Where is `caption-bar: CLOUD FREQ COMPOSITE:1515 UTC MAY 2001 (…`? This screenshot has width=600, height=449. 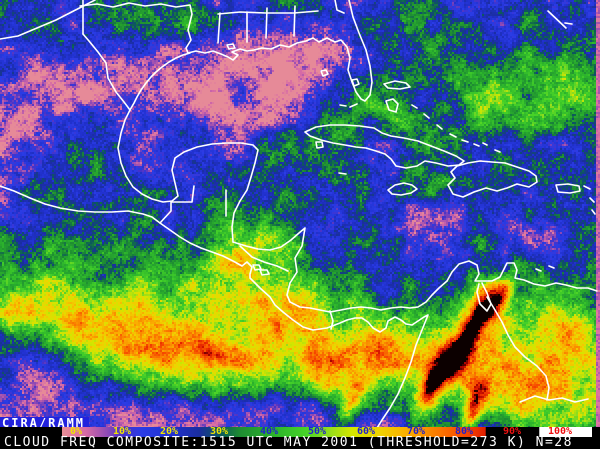 caption-bar: CLOUD FREQ COMPOSITE:1515 UTC MAY 2001 (… is located at coordinates (300, 442).